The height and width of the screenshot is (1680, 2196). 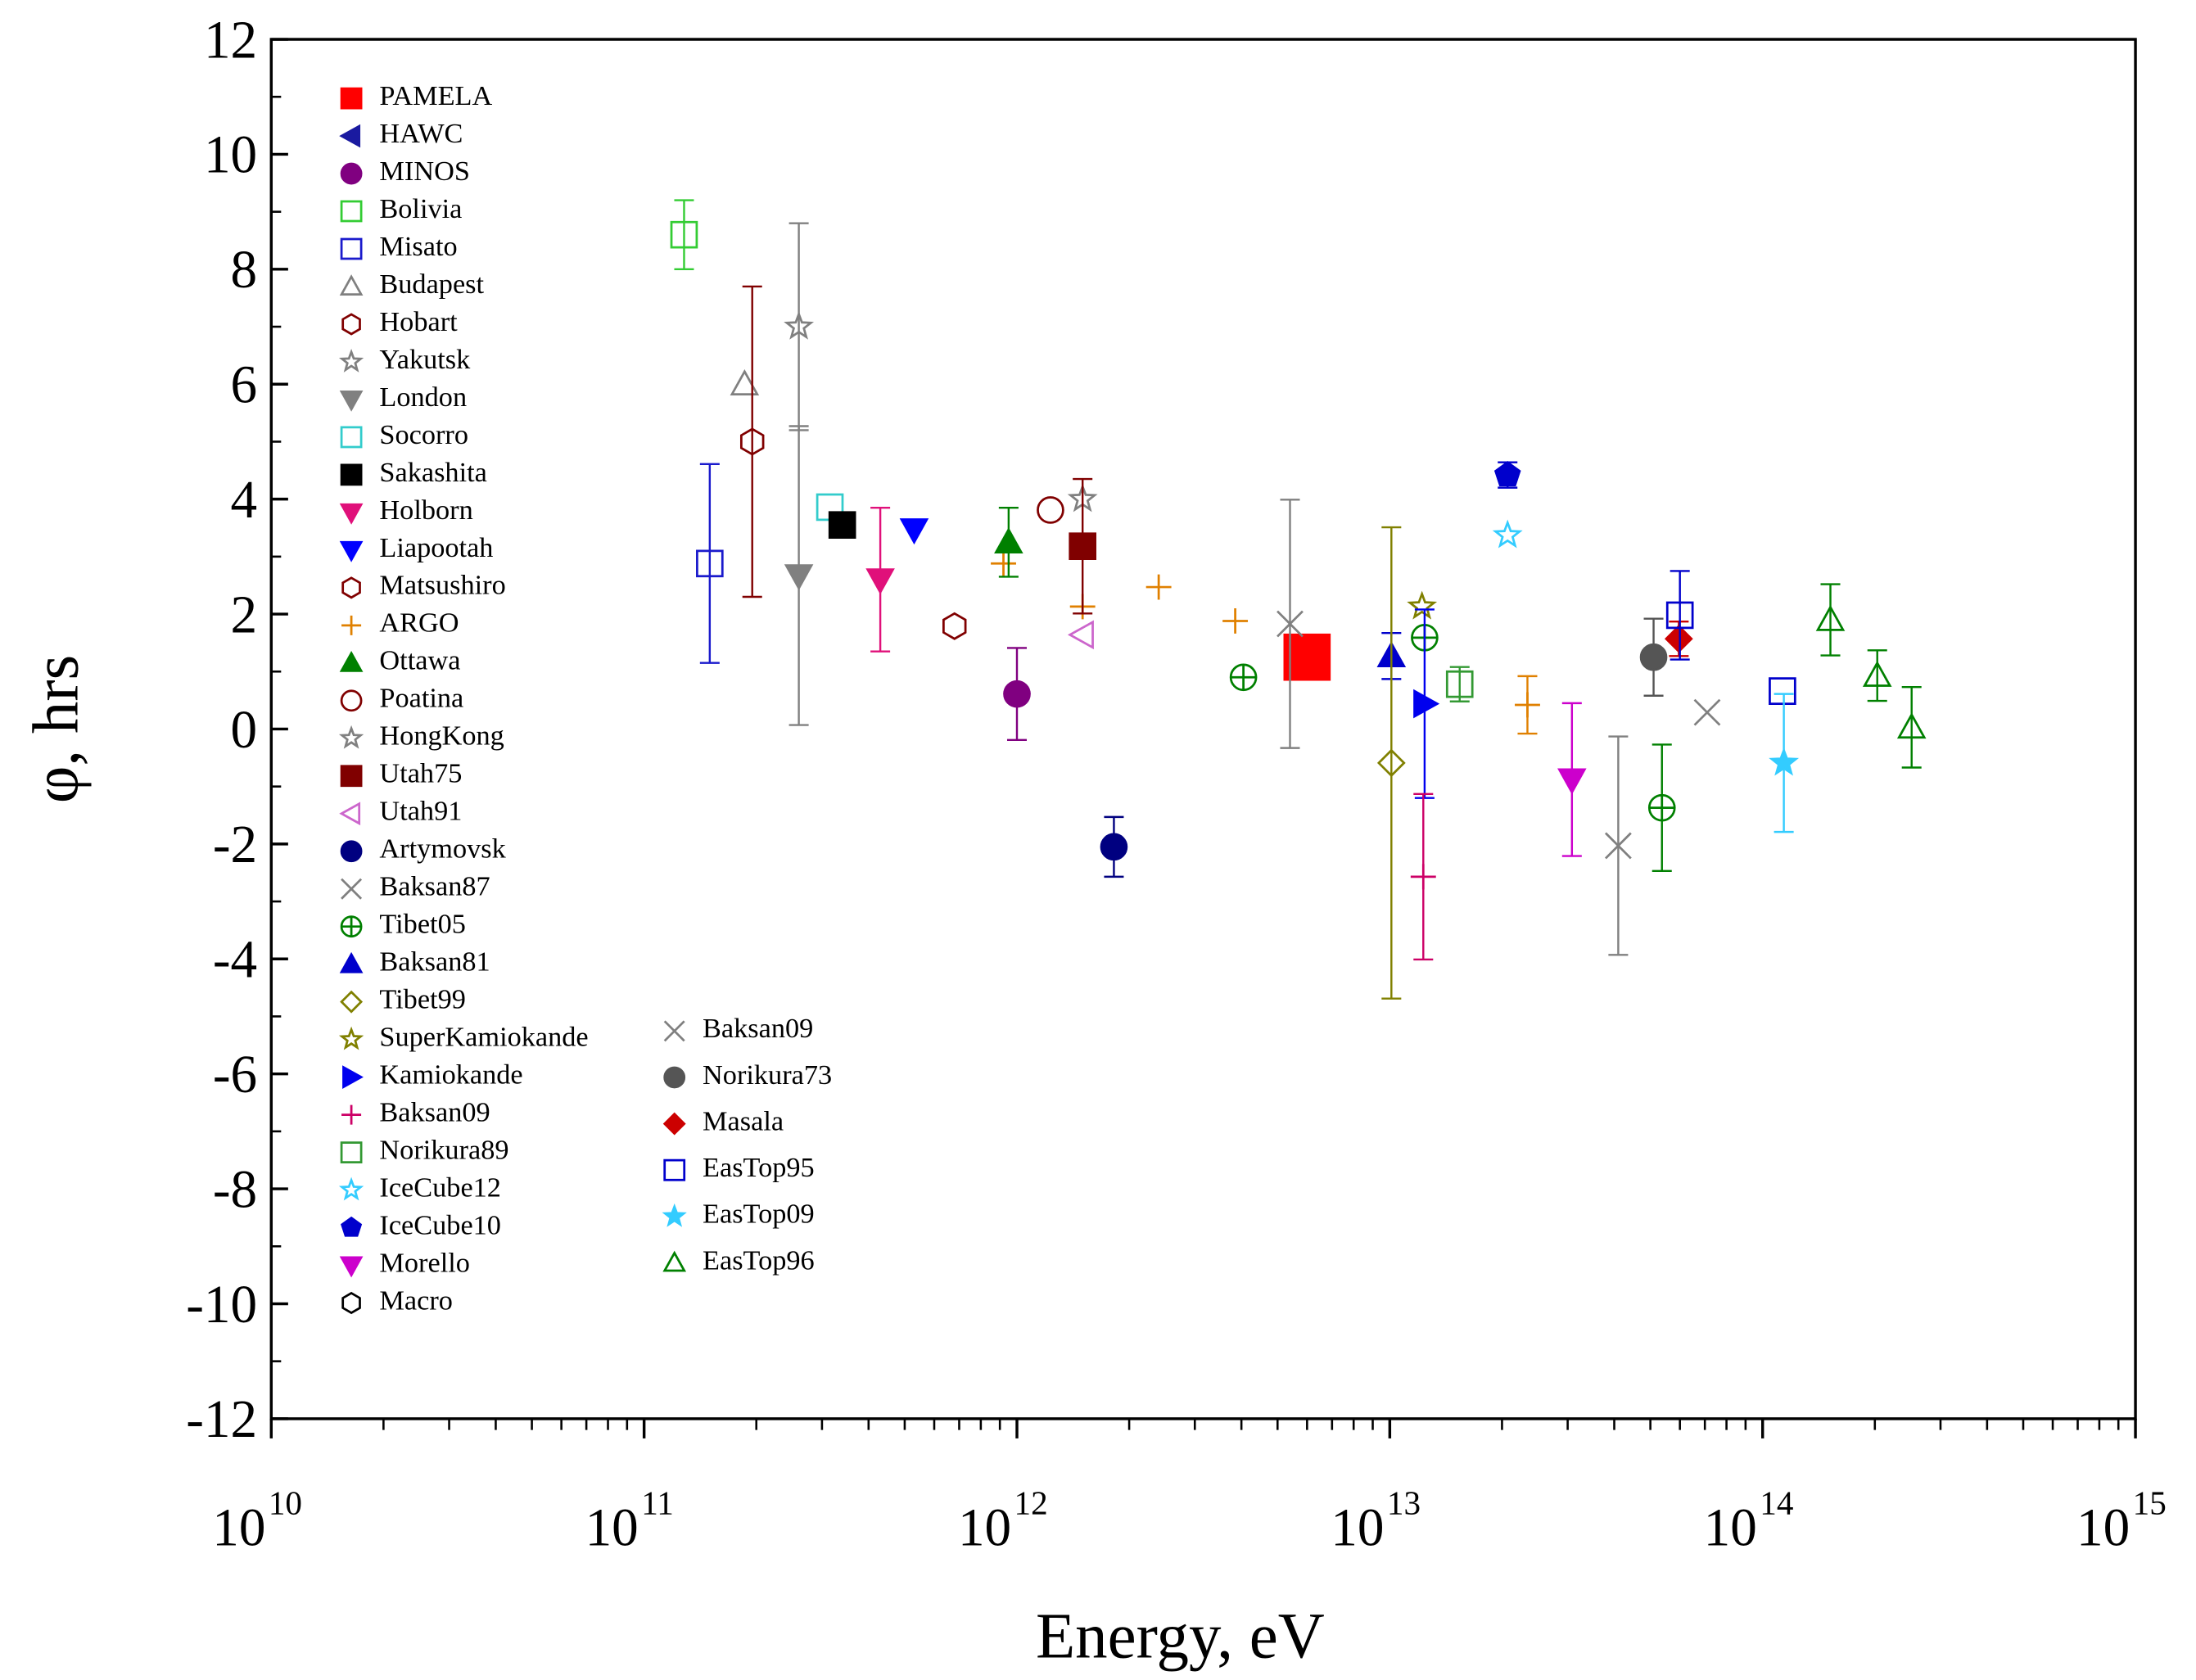 I want to click on legend-label: IceCube10, so click(x=440, y=1224).